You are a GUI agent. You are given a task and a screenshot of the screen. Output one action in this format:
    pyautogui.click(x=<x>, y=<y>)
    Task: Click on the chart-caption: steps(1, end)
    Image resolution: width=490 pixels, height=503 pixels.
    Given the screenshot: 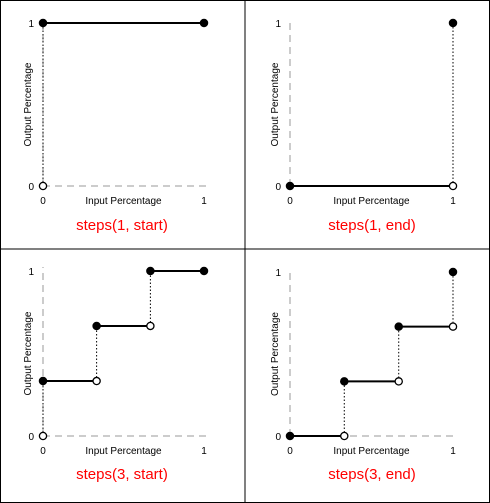 What is the action you would take?
    pyautogui.click(x=372, y=225)
    